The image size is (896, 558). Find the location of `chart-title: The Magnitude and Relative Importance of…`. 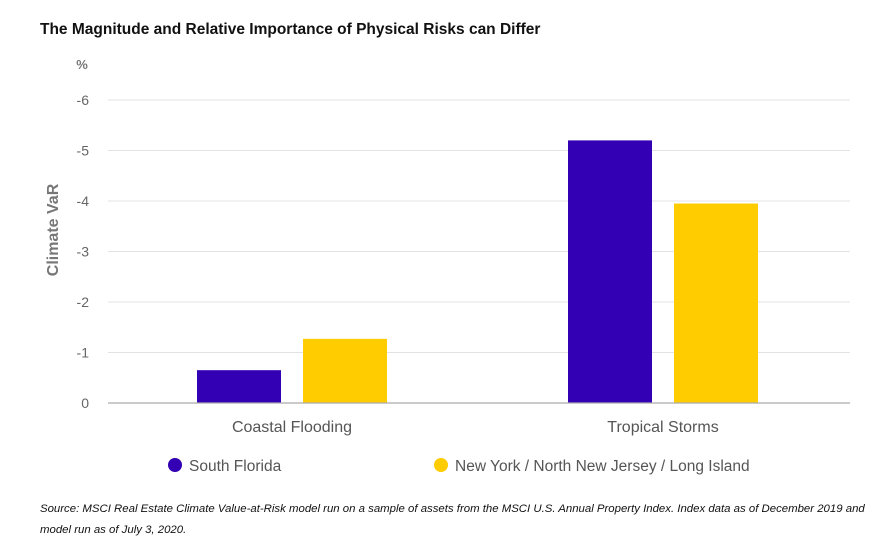

chart-title: The Magnitude and Relative Importance of… is located at coordinates (290, 29).